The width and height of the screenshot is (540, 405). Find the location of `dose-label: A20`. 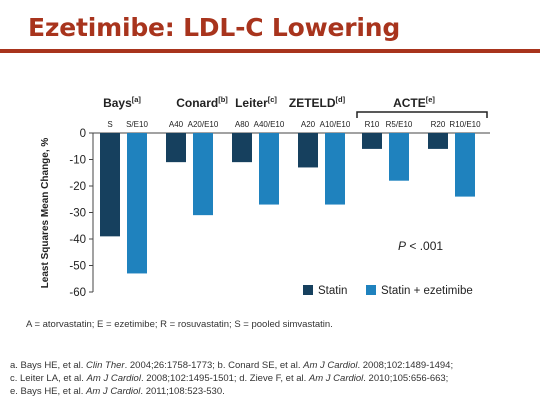

dose-label: A20 is located at coordinates (308, 124).